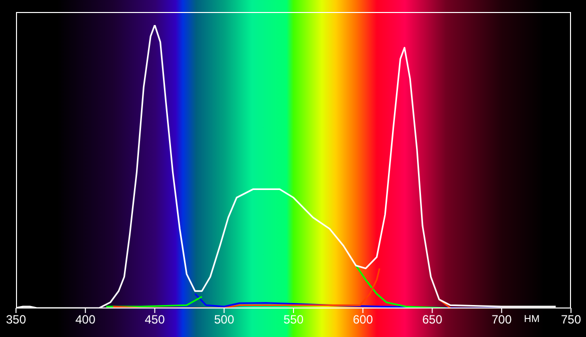  Describe the element at coordinates (571, 319) in the screenshot. I see `x-tick-label: 750` at that location.